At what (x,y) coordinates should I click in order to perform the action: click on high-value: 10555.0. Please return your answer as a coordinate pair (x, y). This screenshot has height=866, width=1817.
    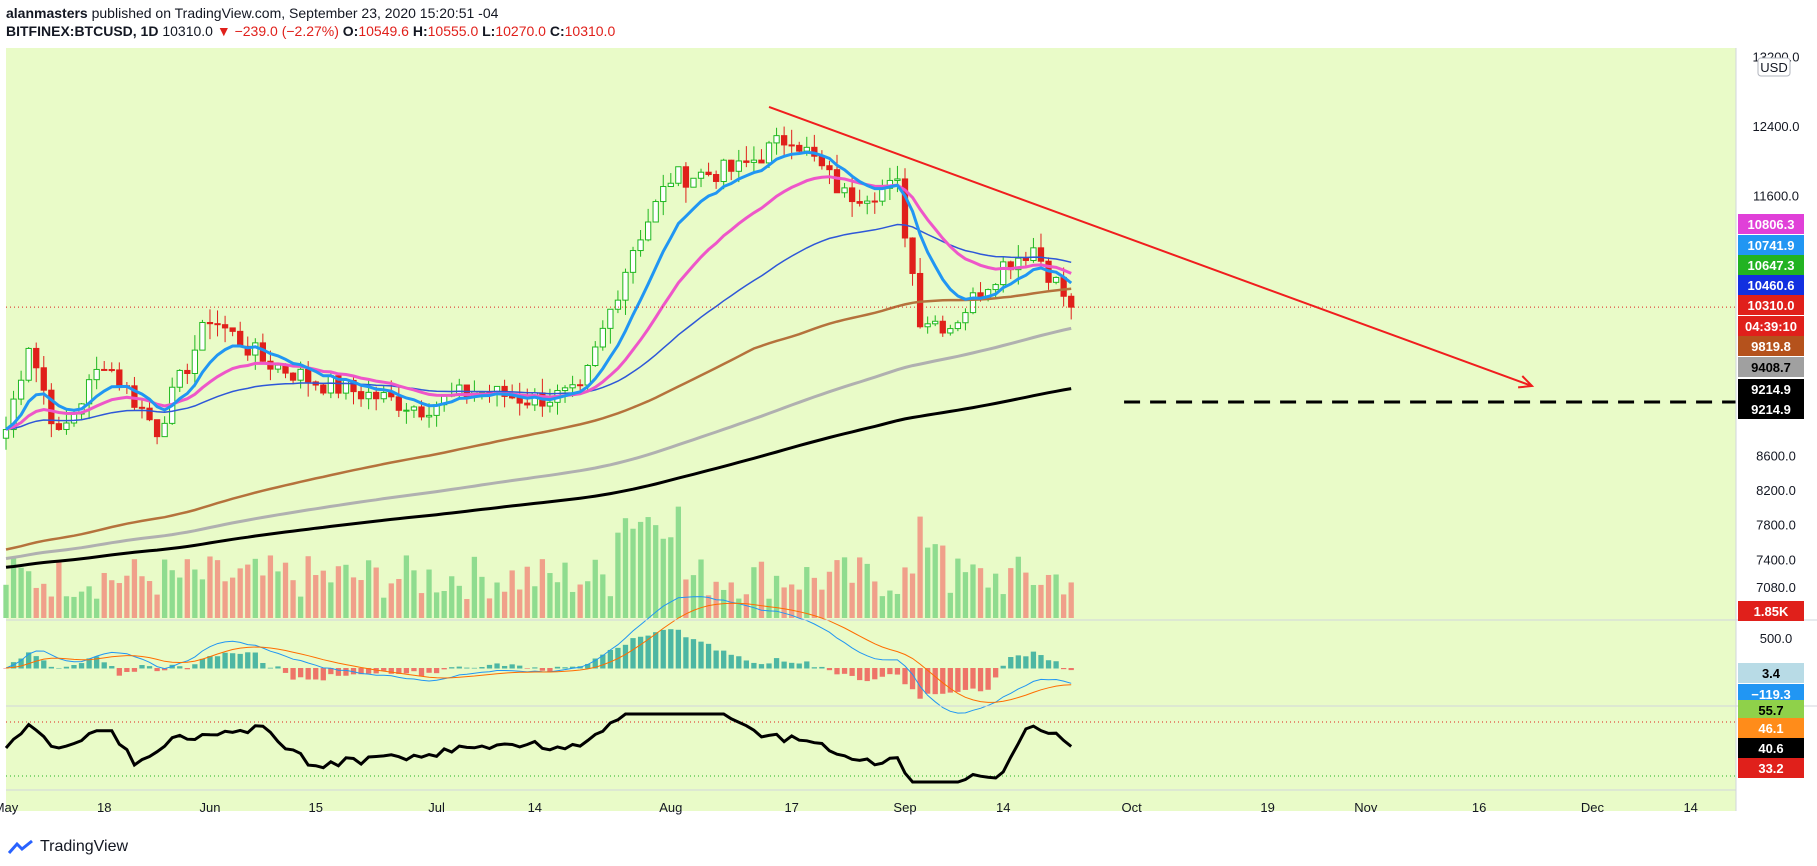
    Looking at the image, I should click on (453, 31).